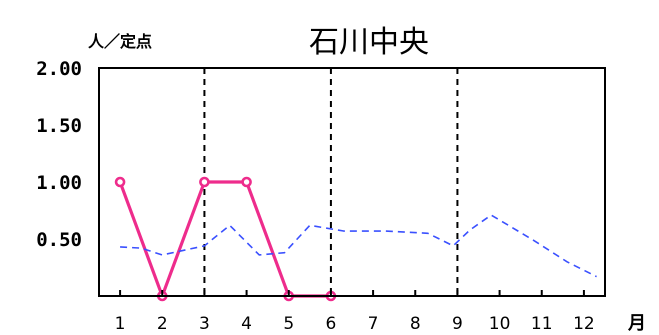 This screenshot has height=335, width=659. Describe the element at coordinates (59, 154) in the screenshot. I see `y-axis: 2.00 1.50 1.00 0.50` at that location.